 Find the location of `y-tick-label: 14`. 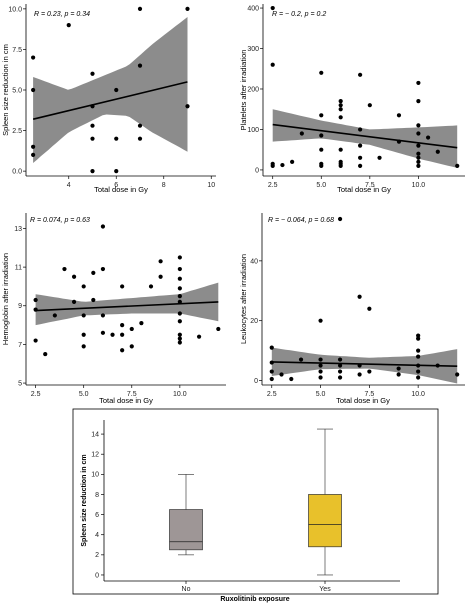

y-tick-label: 14 is located at coordinates (95, 434).